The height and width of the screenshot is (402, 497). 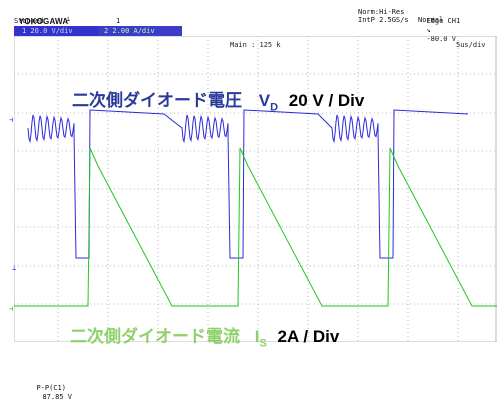 What do you see at coordinates (428, 30) in the screenshot?
I see `falling-edge-icon: ↘` at bounding box center [428, 30].